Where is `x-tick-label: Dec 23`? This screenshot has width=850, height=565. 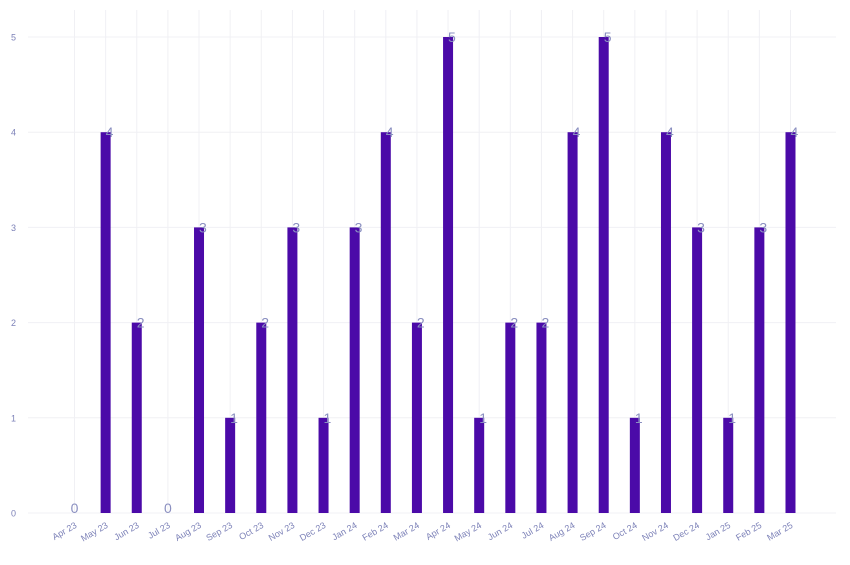
x-tick-label: Dec 23 is located at coordinates (313, 531).